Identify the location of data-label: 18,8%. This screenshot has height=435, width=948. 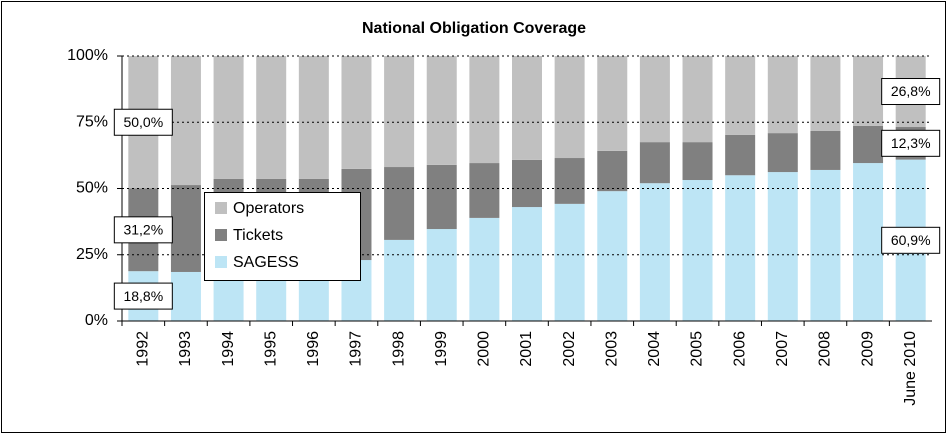
(143, 296).